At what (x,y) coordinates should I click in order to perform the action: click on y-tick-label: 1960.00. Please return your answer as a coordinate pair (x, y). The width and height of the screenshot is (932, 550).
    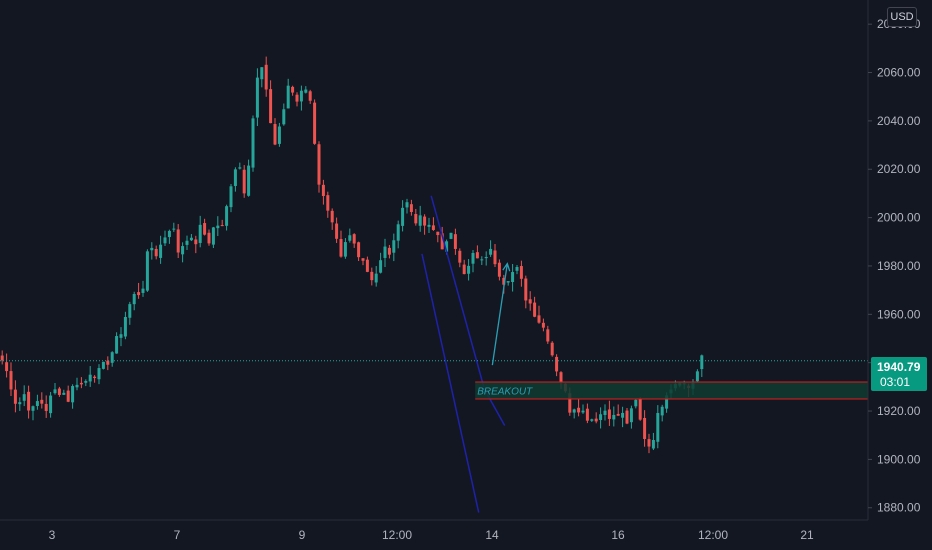
    Looking at the image, I should click on (899, 314).